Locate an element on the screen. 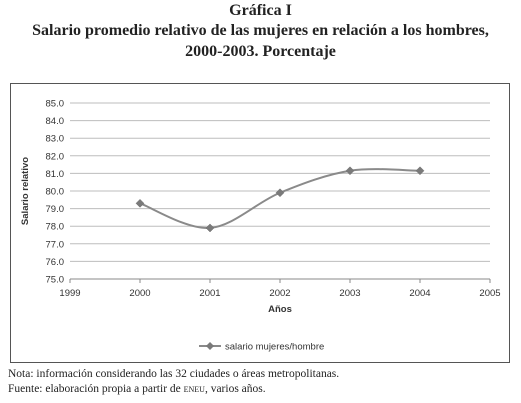 This screenshot has width=521, height=403. x-tick-label: 2002 is located at coordinates (279, 293).